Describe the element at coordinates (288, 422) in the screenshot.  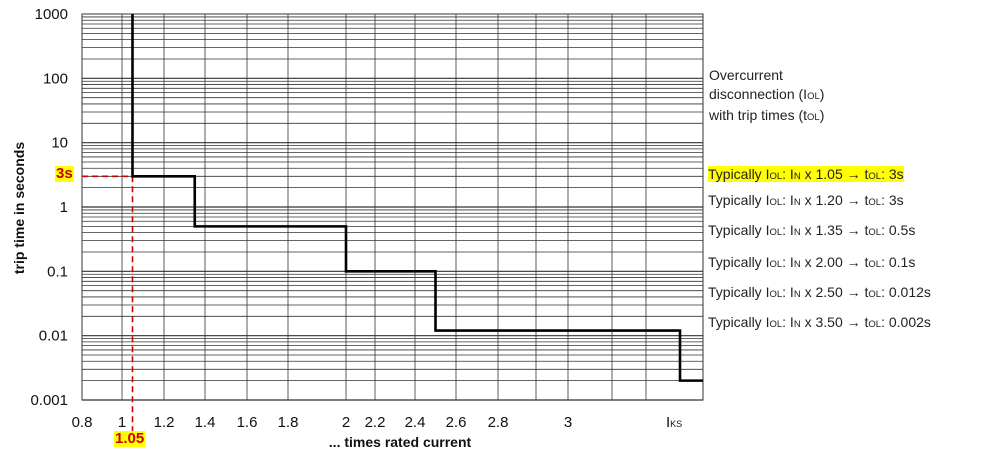
I see `x-tick-label: 1.8` at that location.